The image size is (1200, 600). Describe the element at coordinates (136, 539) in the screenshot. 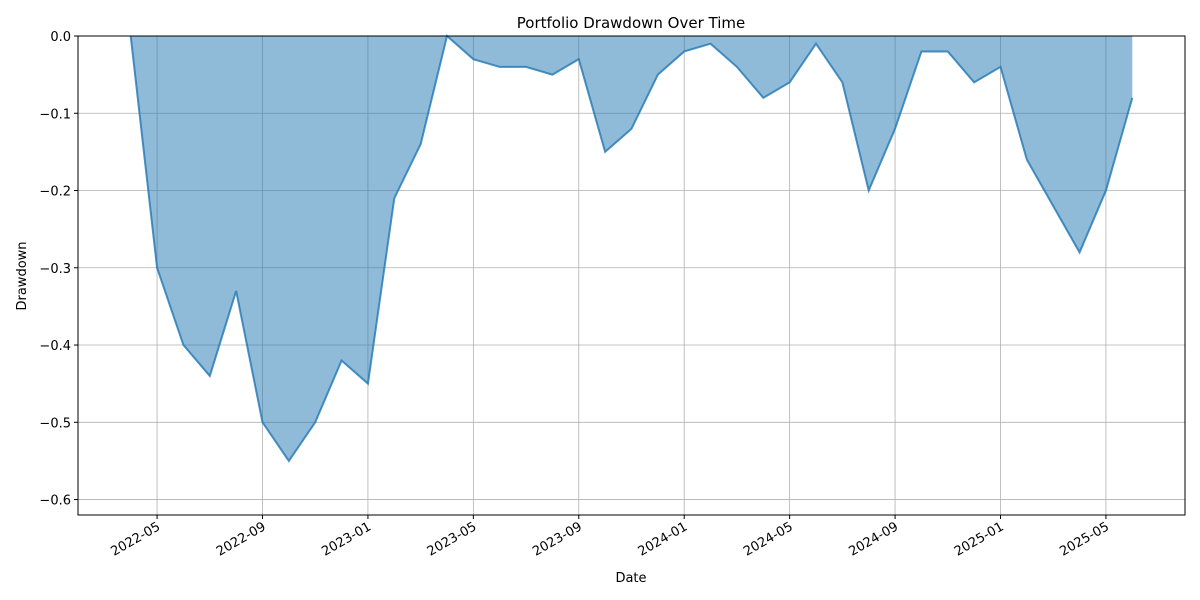

I see `x-tick-label: 2022-05` at that location.